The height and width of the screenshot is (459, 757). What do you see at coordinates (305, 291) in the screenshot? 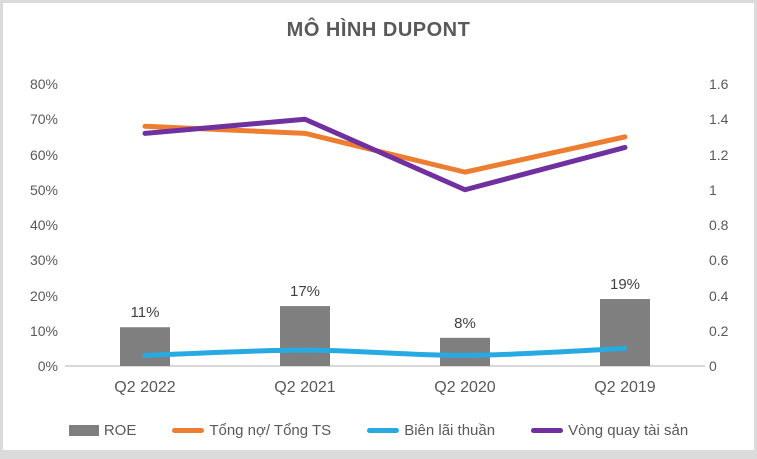
I see `bar-data-label: 17%` at bounding box center [305, 291].